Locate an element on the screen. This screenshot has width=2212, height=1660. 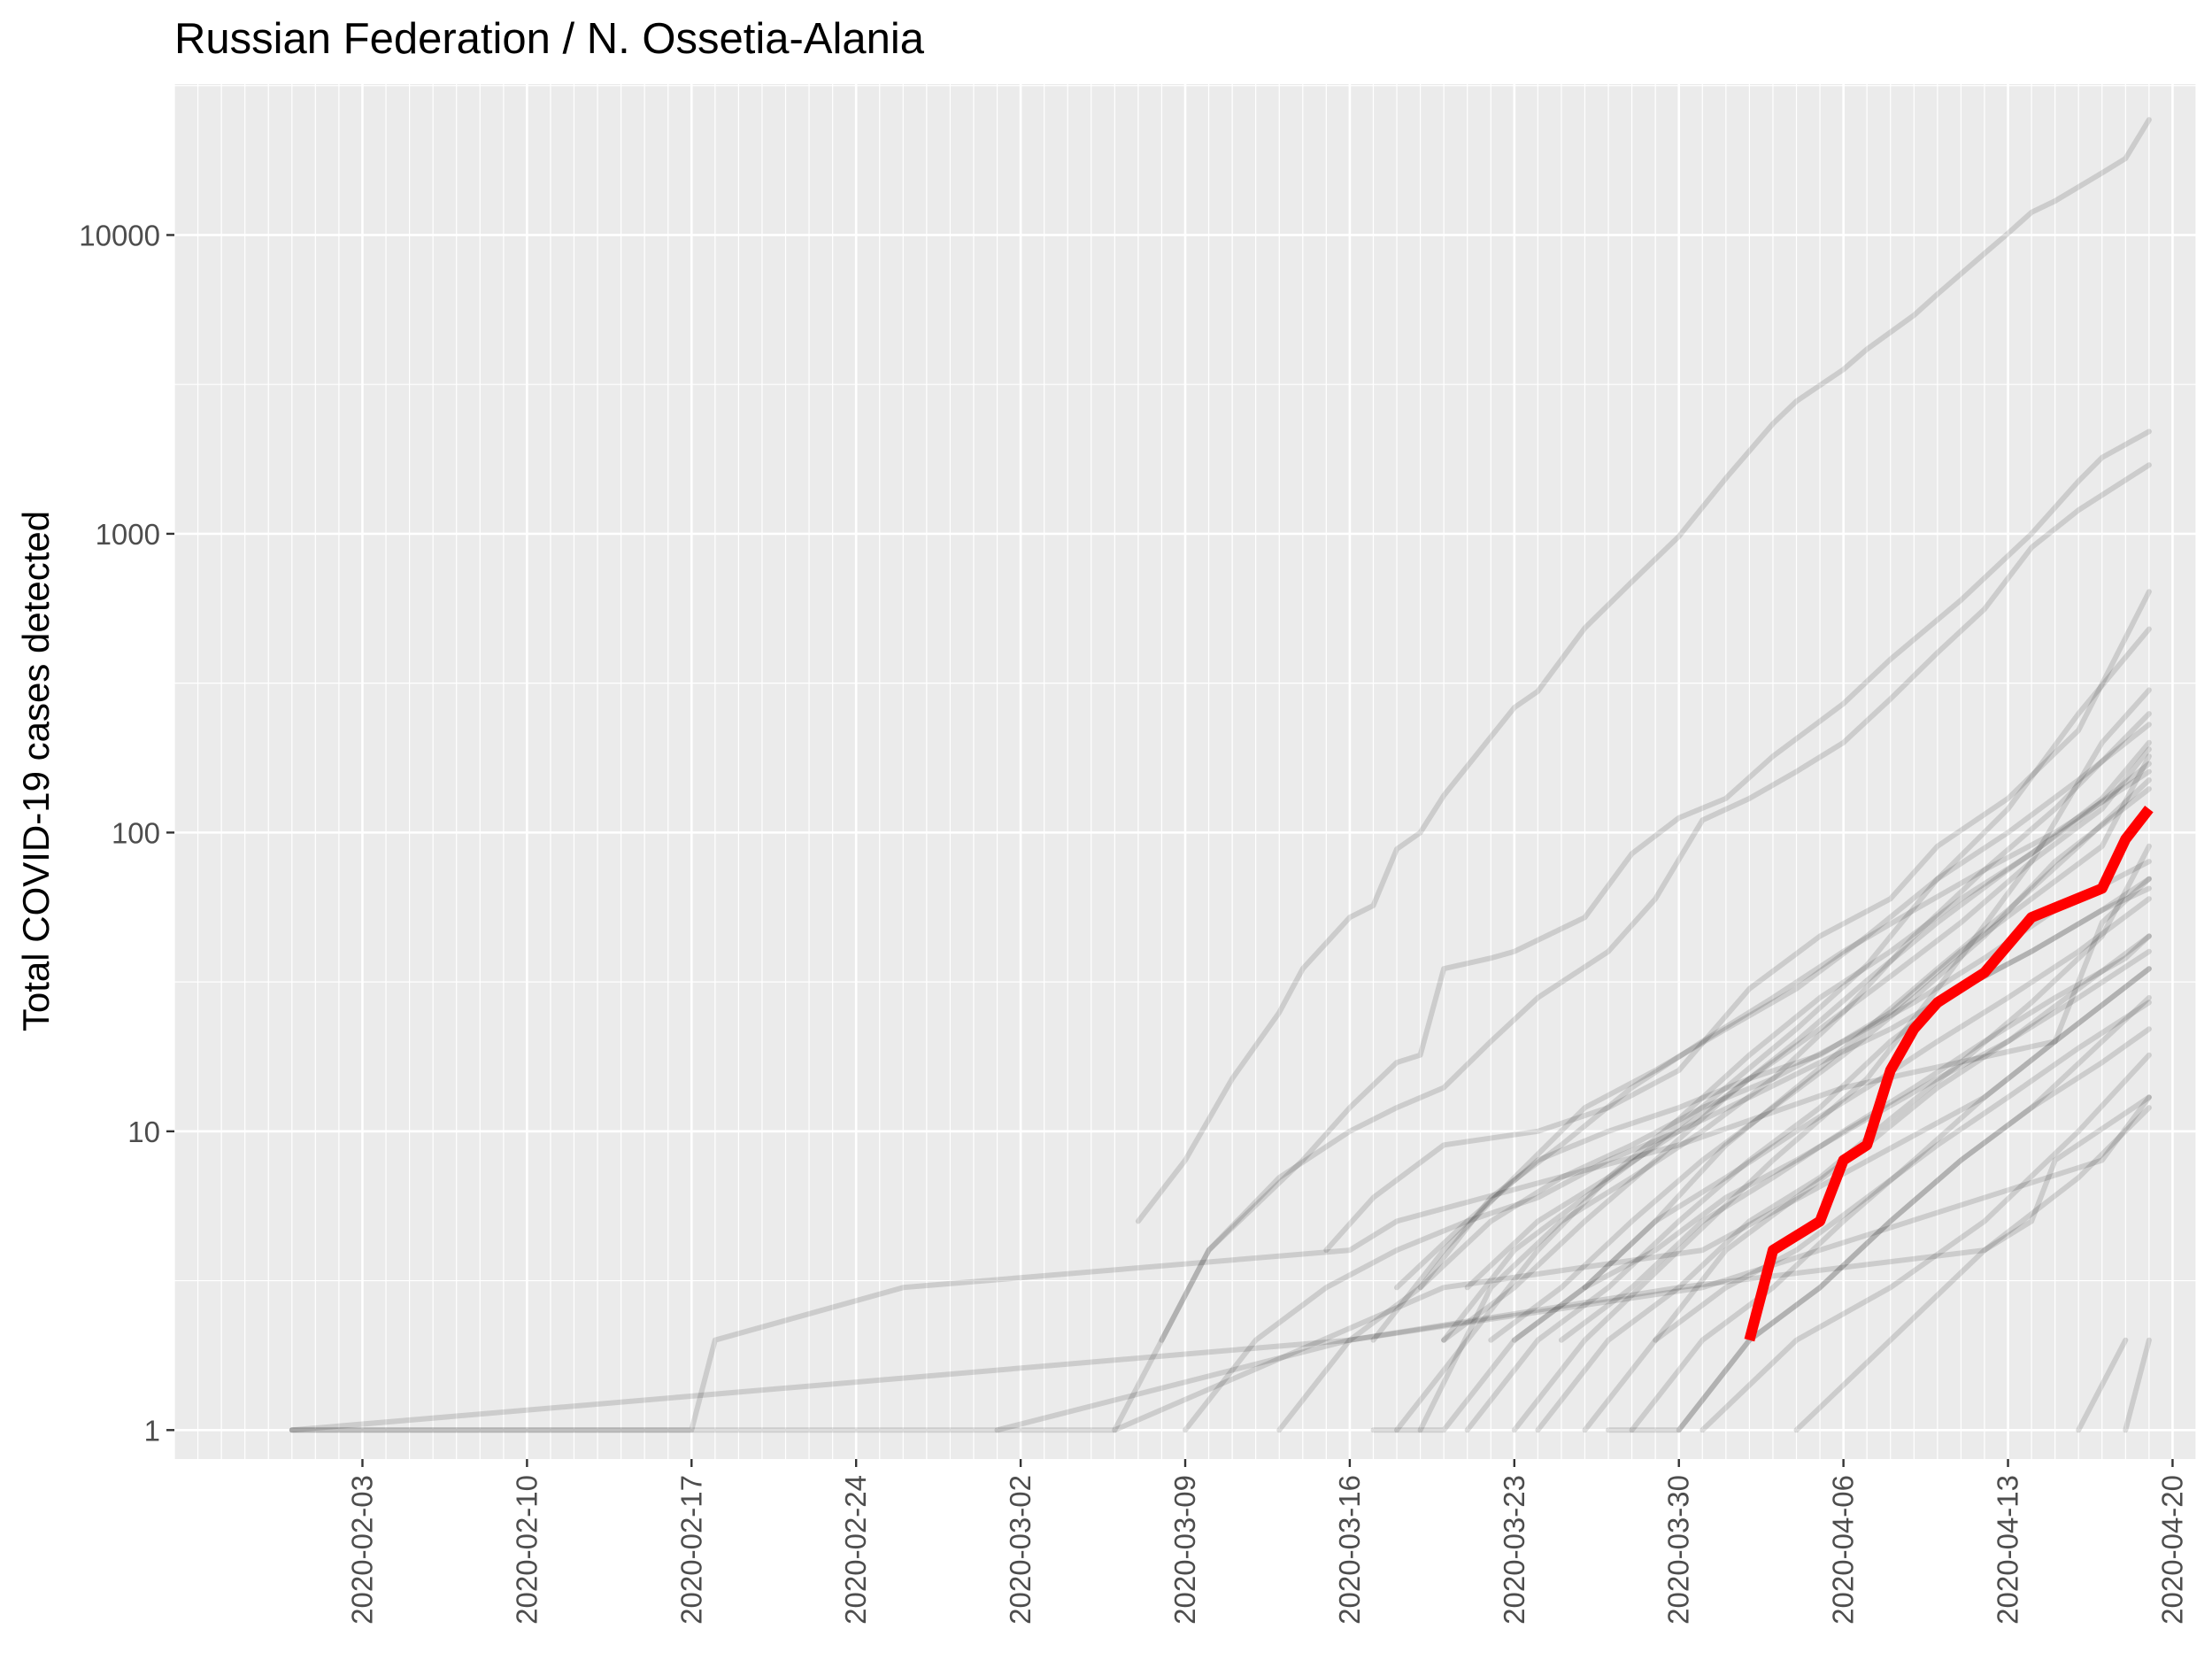
highlight-series-line is located at coordinates (1949, 1074).